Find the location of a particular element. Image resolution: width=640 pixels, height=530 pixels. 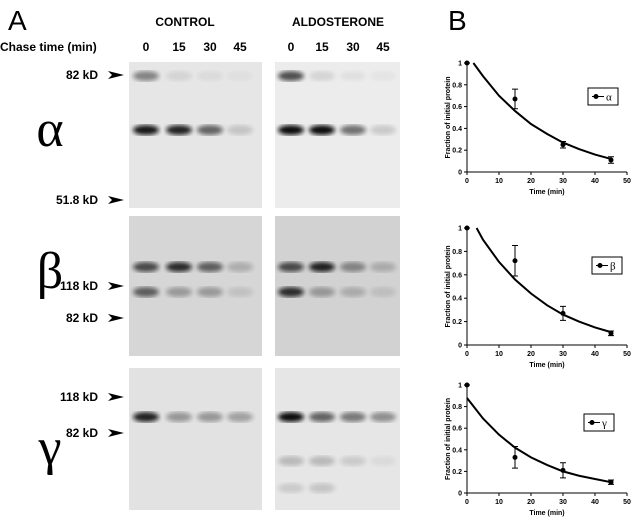

panel-label: A is located at coordinates (17, 20).